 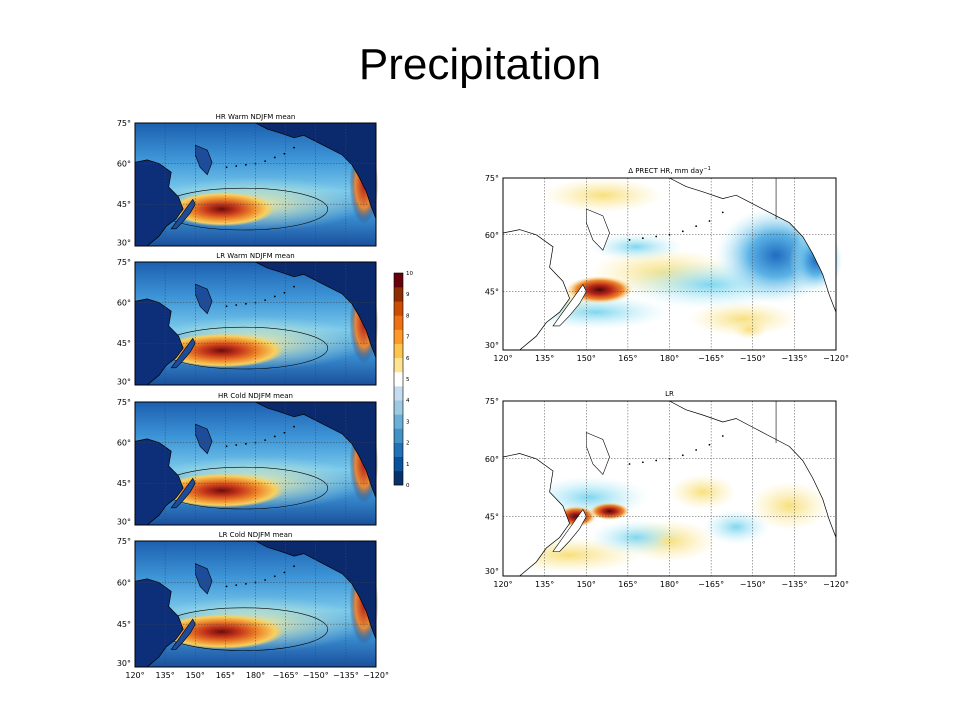 I want to click on colorbar-tick-label: 6, so click(x=408, y=359).